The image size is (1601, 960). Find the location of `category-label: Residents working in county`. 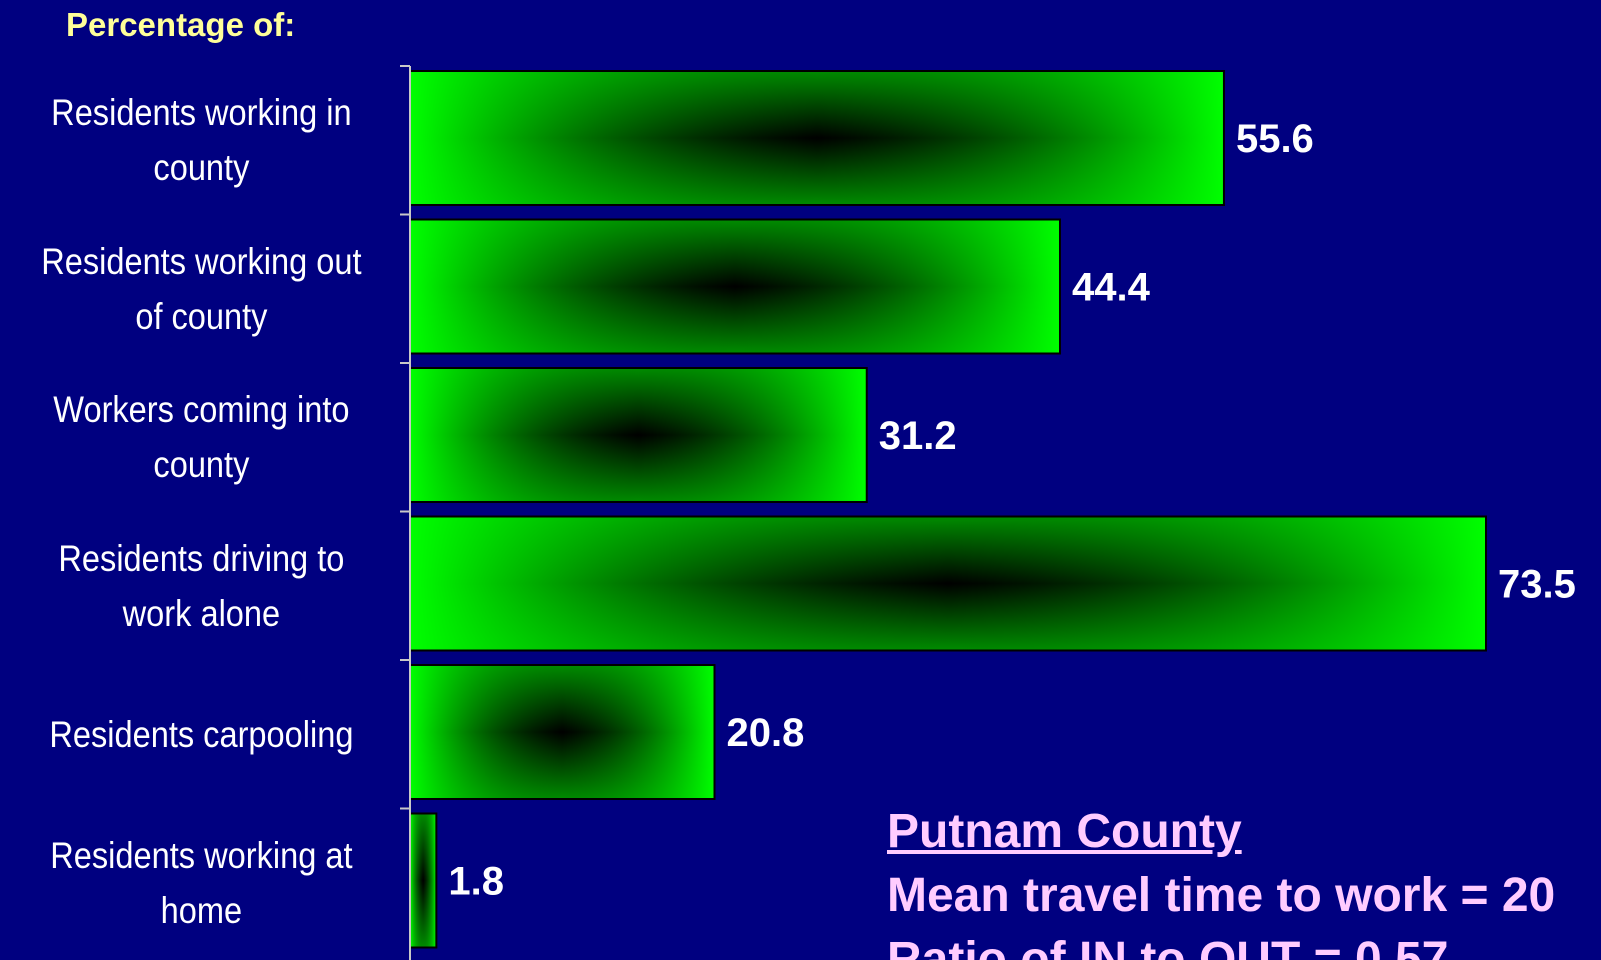

category-label: Residents working in county is located at coordinates (201, 140).